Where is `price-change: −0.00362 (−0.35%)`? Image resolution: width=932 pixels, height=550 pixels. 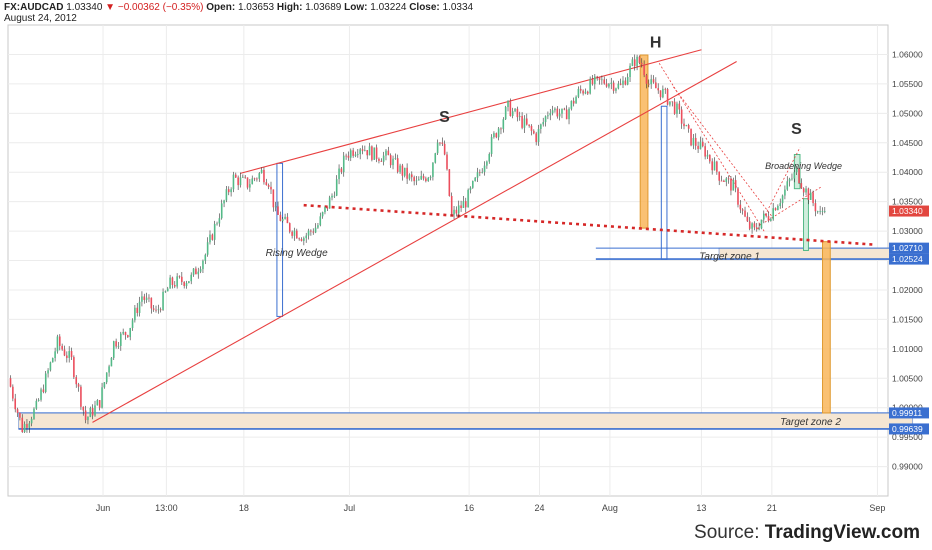 price-change: −0.00362 (−0.35%) is located at coordinates (160, 7).